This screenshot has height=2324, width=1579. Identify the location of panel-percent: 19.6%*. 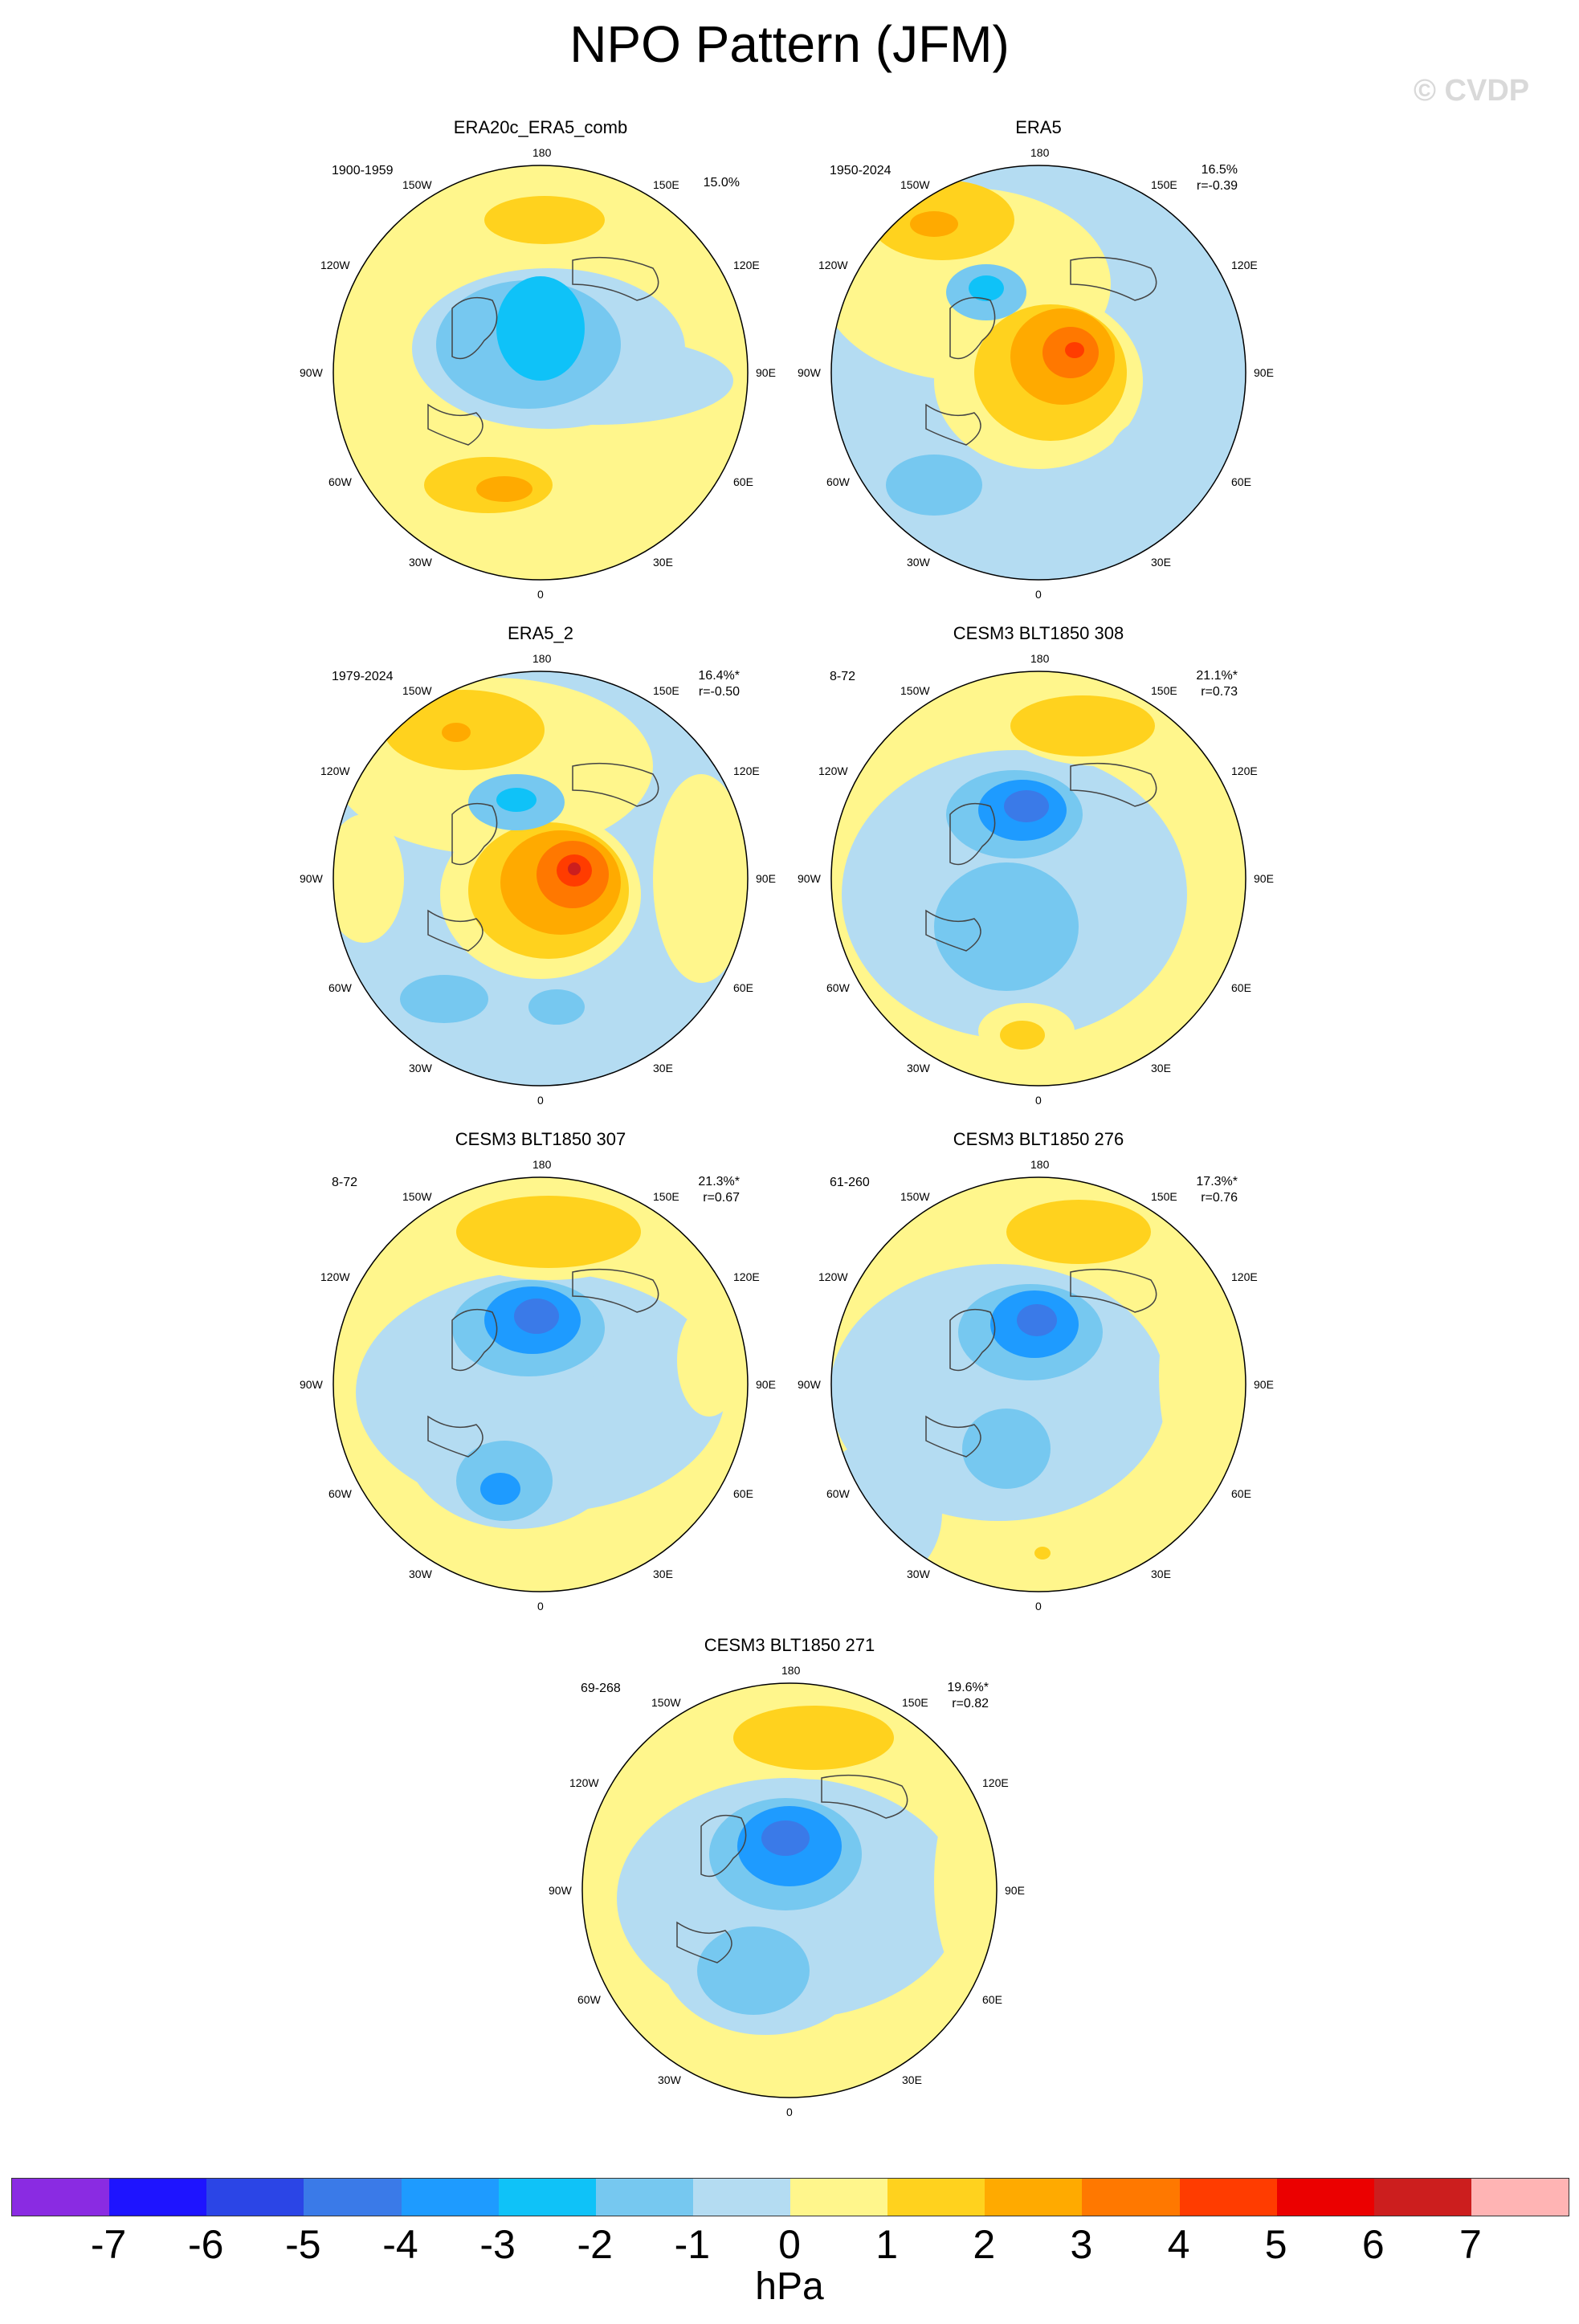
(968, 1688).